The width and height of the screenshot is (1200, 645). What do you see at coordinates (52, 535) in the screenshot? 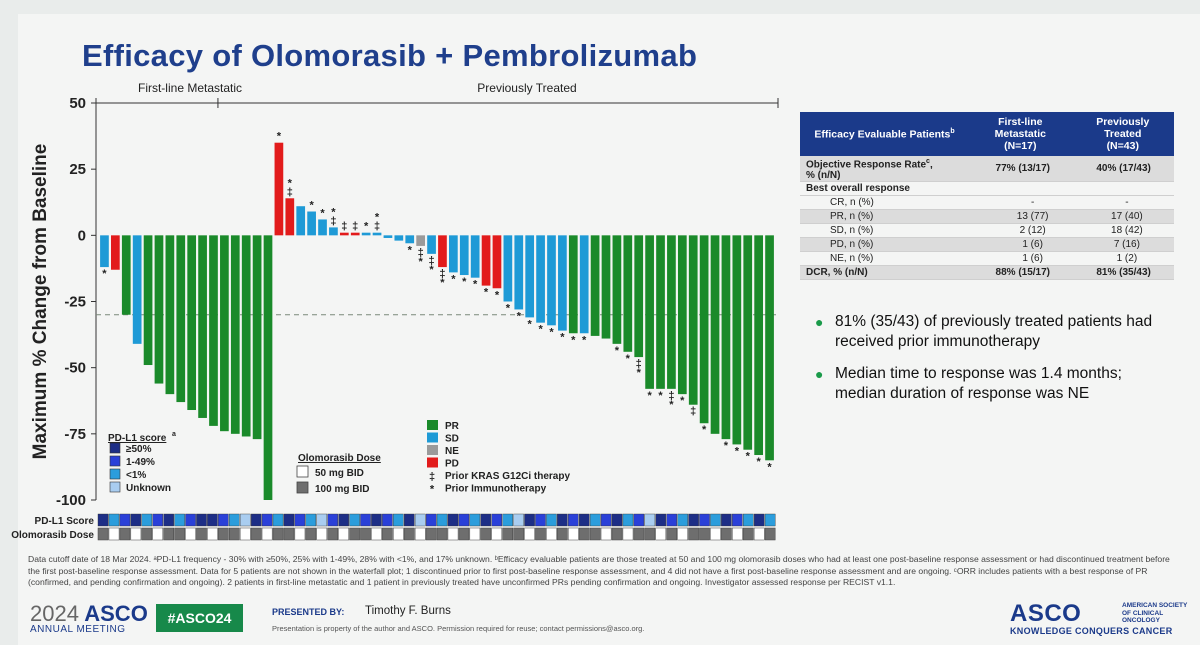
I see `strip-label-dose: Olomorasib Dose` at bounding box center [52, 535].